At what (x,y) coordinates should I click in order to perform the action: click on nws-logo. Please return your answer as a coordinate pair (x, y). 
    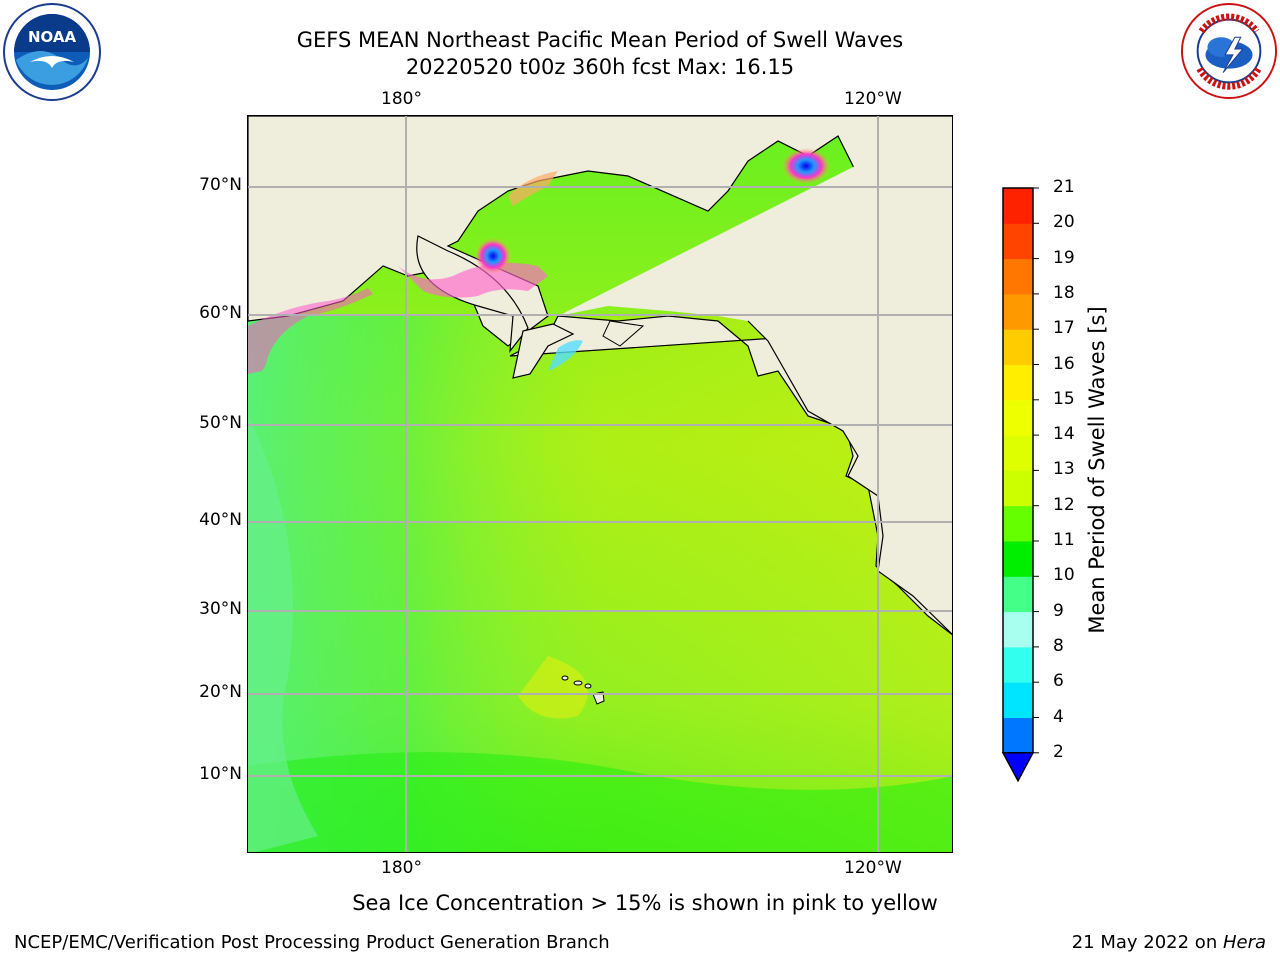
    Looking at the image, I should click on (1229, 51).